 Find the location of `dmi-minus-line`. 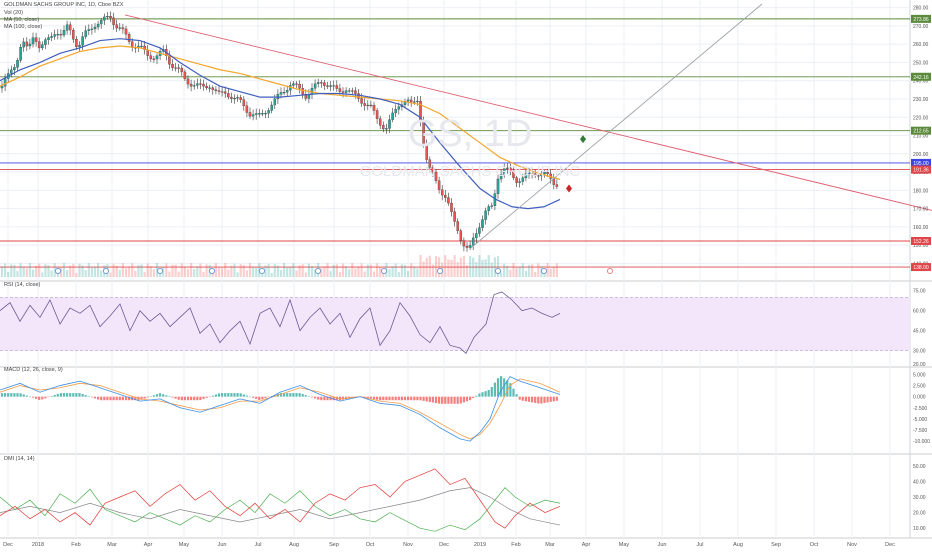

dmi-minus-line is located at coordinates (280, 498).